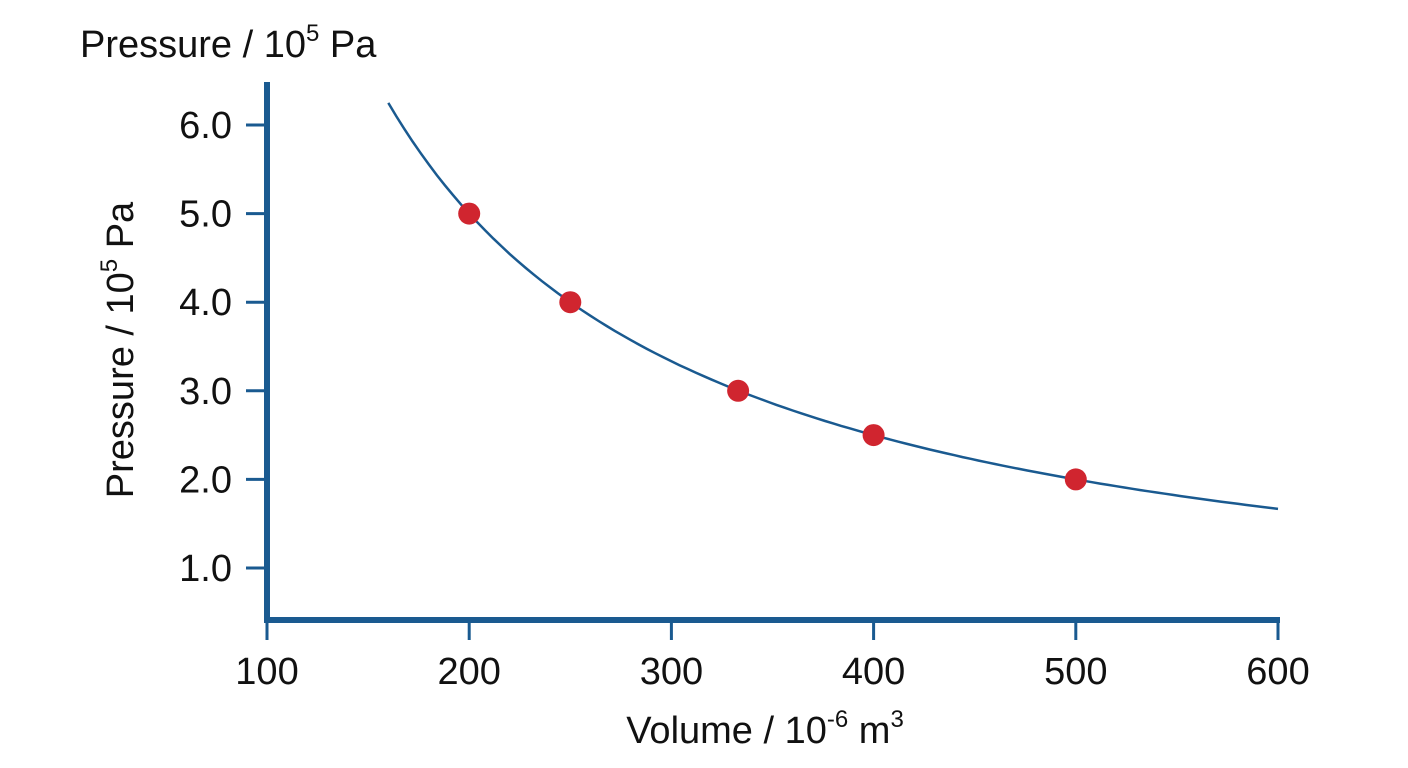 The height and width of the screenshot is (768, 1408). Describe the element at coordinates (121, 230) in the screenshot. I see `y-axis-title-tail: Pa` at that location.